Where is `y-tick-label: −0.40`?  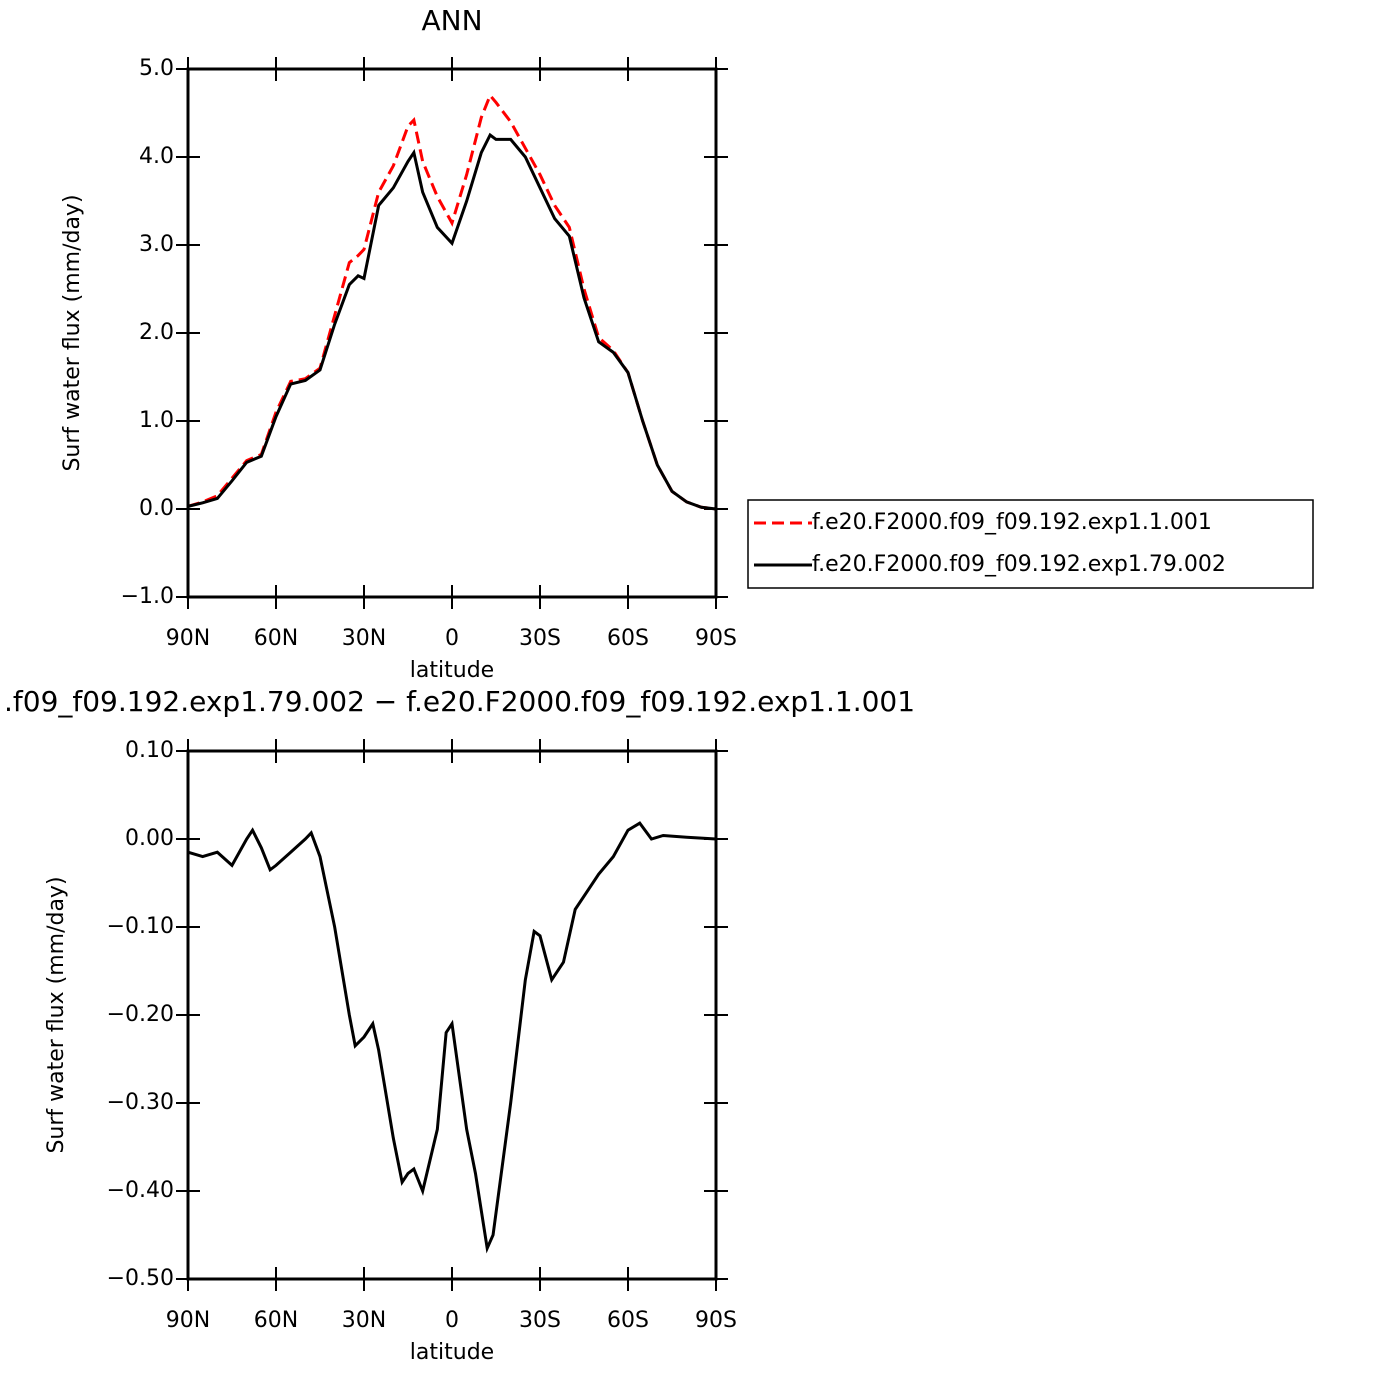
y-tick-label: −0.40 is located at coordinates (140, 1190).